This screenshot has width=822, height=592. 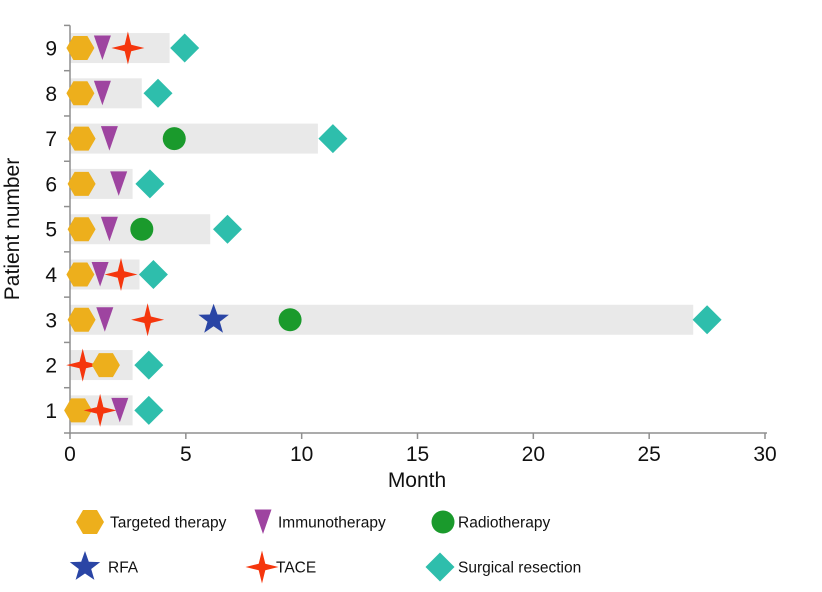 What do you see at coordinates (90, 522) in the screenshot?
I see `targeted-therapy-icon` at bounding box center [90, 522].